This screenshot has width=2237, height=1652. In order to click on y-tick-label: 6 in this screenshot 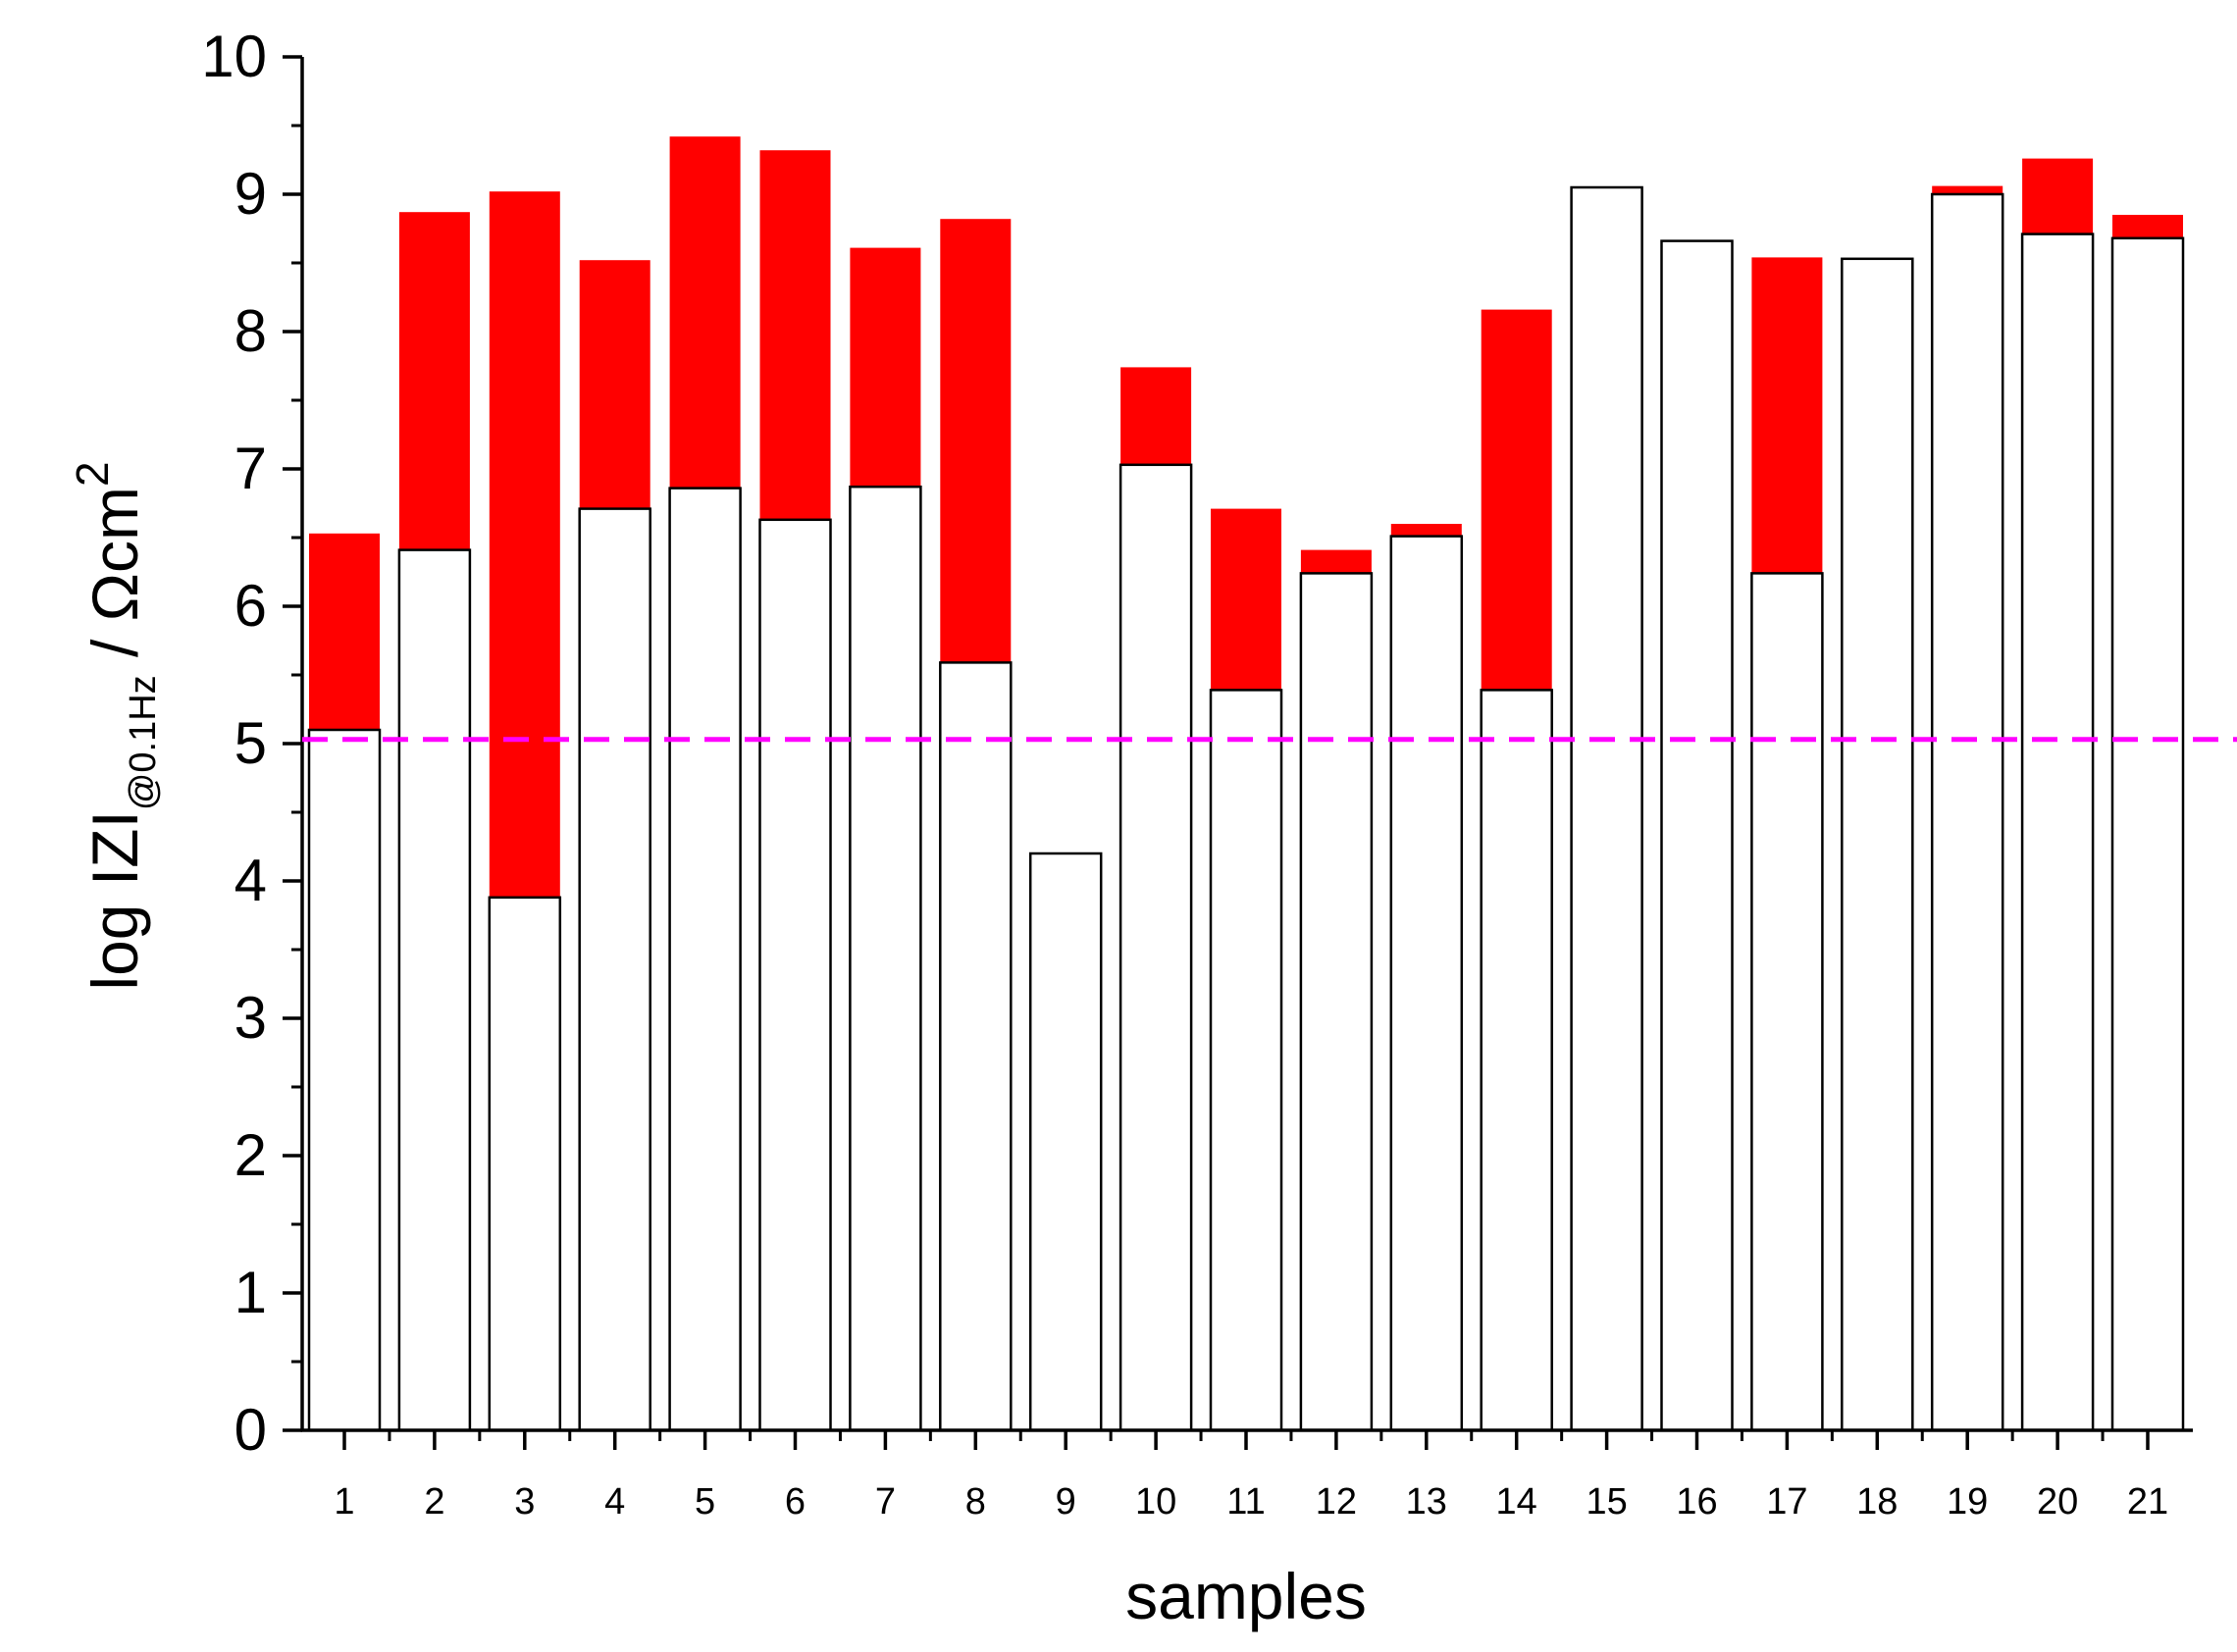, I will do `click(250, 606)`.